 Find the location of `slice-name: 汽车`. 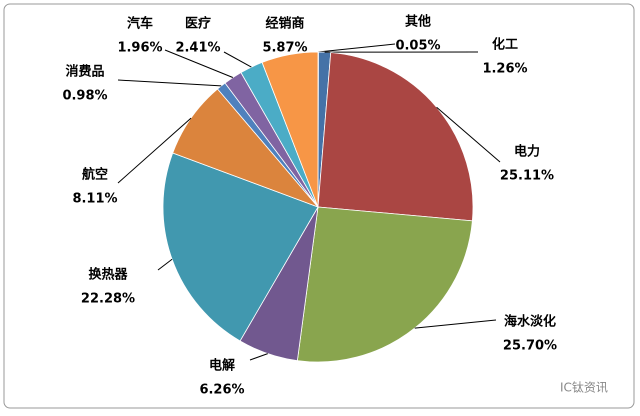

slice-name: 汽车 is located at coordinates (140, 24).